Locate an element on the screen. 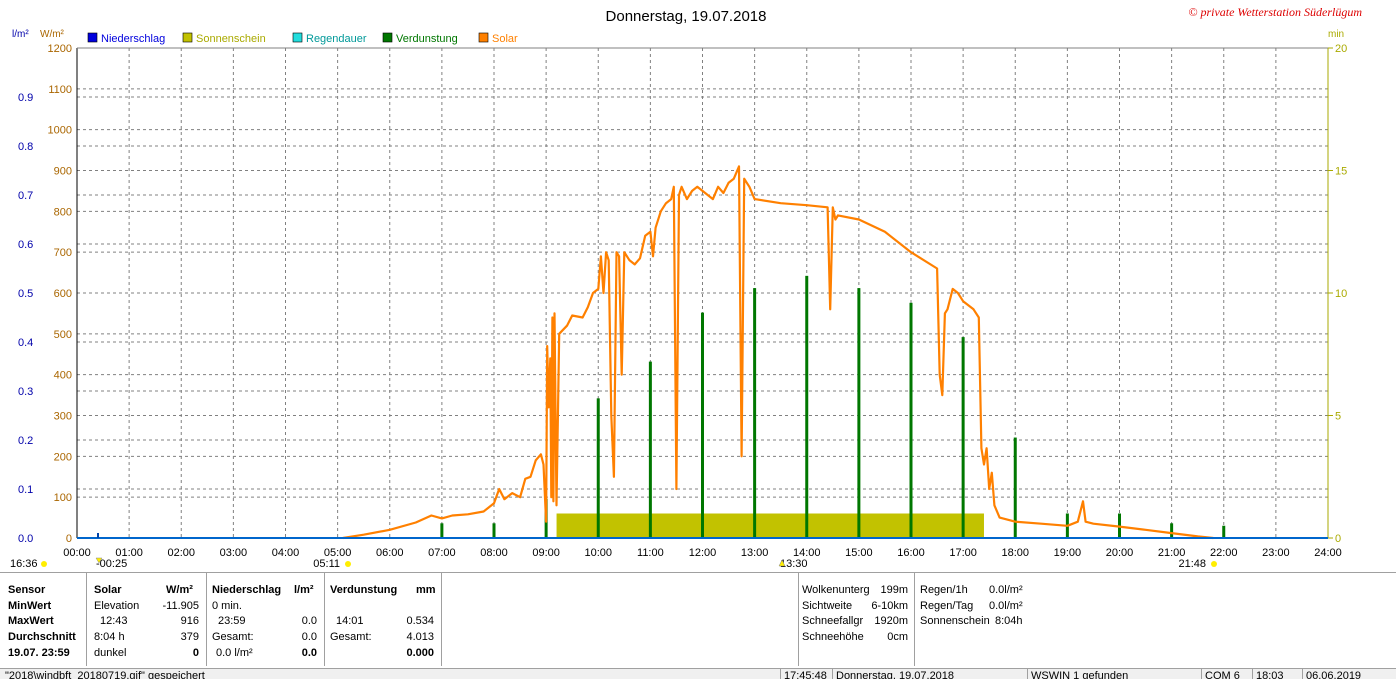  x-tick-label: 12:00 is located at coordinates (703, 553).